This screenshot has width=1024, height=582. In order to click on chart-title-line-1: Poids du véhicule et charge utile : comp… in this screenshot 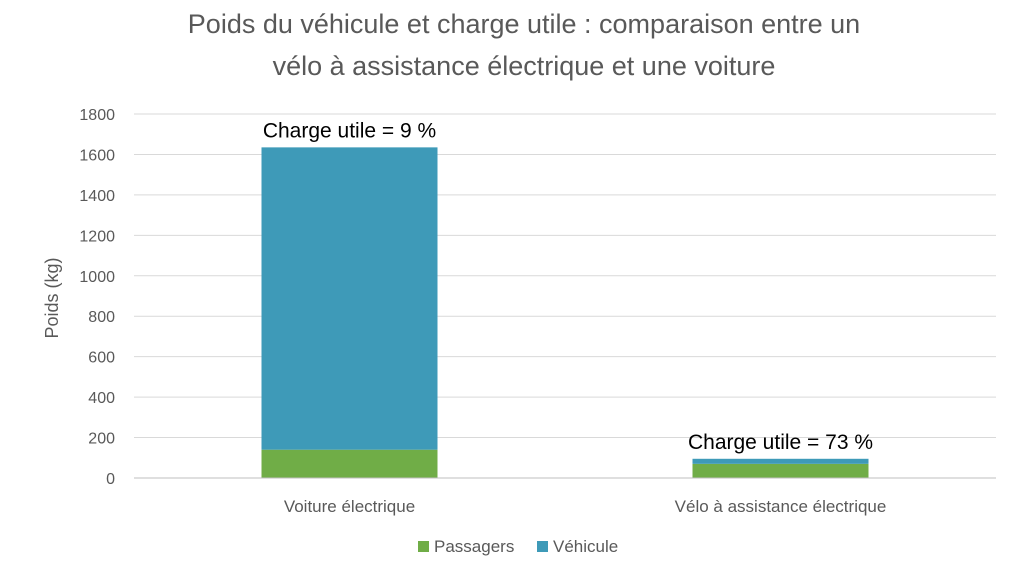, I will do `click(524, 24)`.